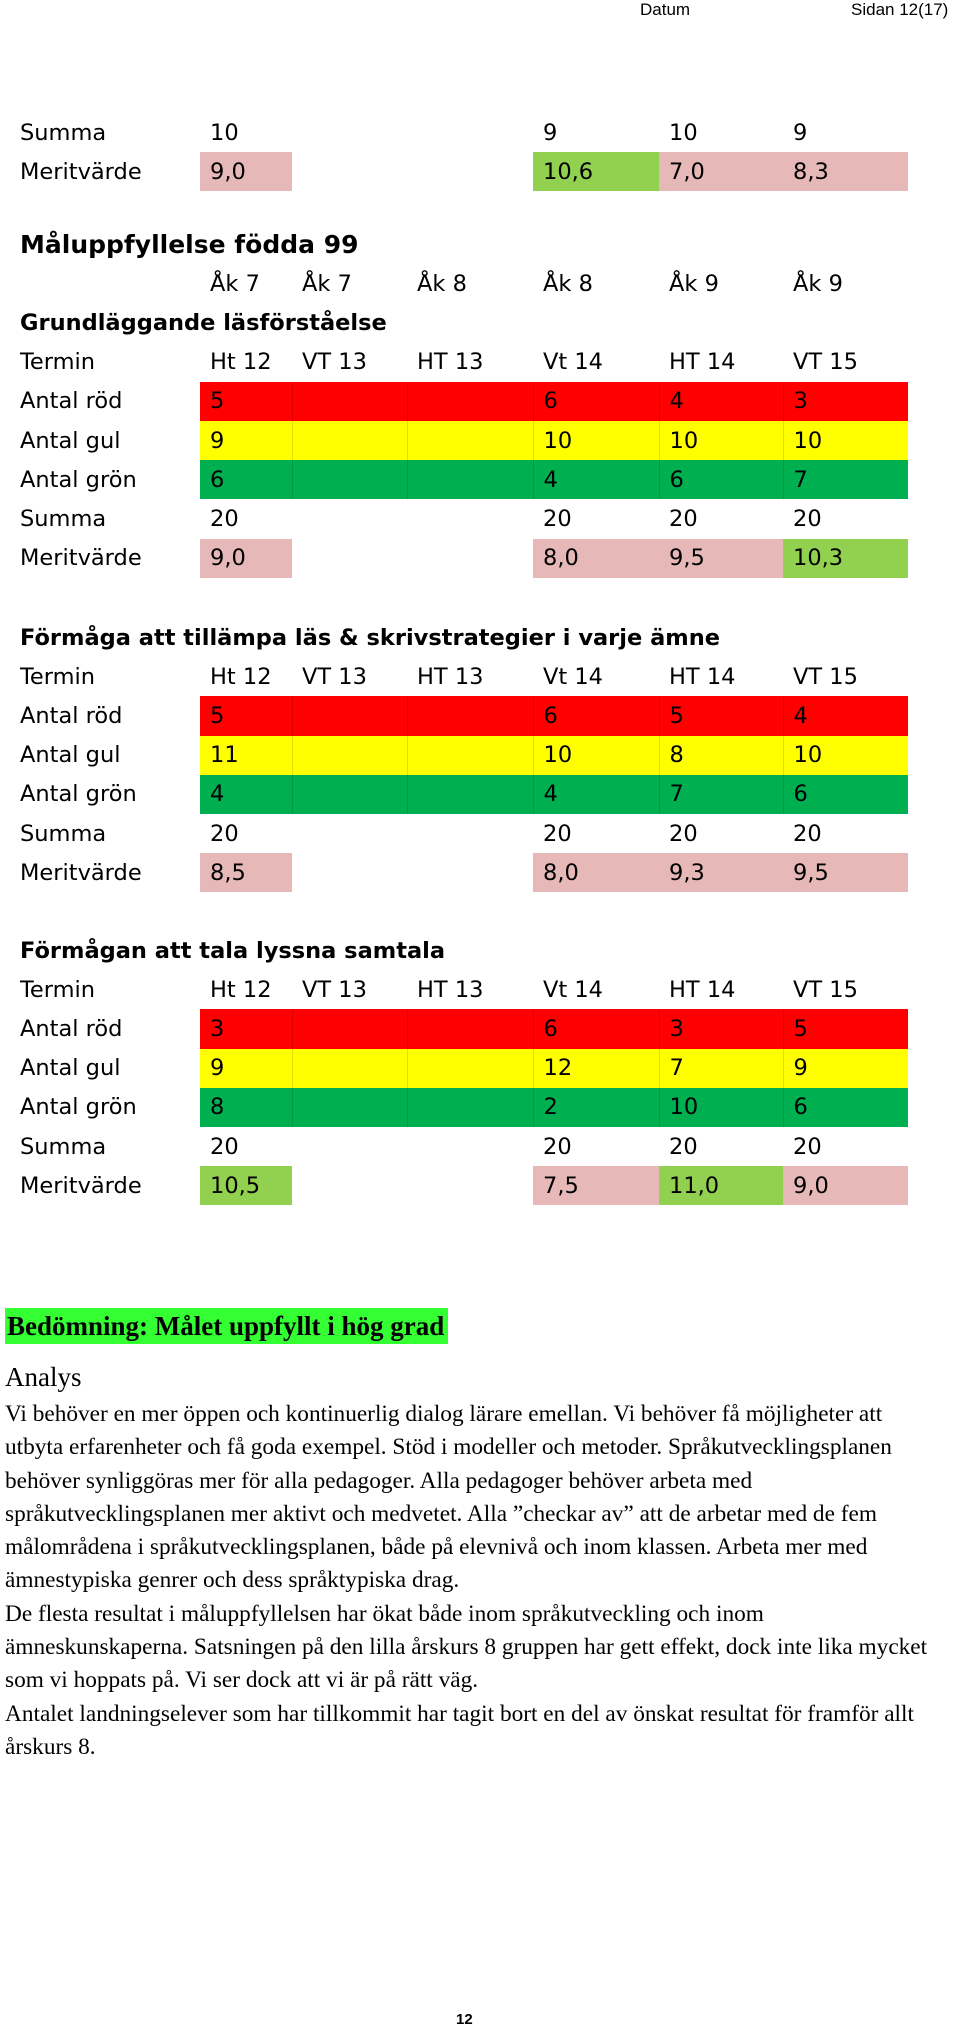 The height and width of the screenshot is (2034, 960). What do you see at coordinates (596, 558) in the screenshot?
I see `cell: 8,0` at bounding box center [596, 558].